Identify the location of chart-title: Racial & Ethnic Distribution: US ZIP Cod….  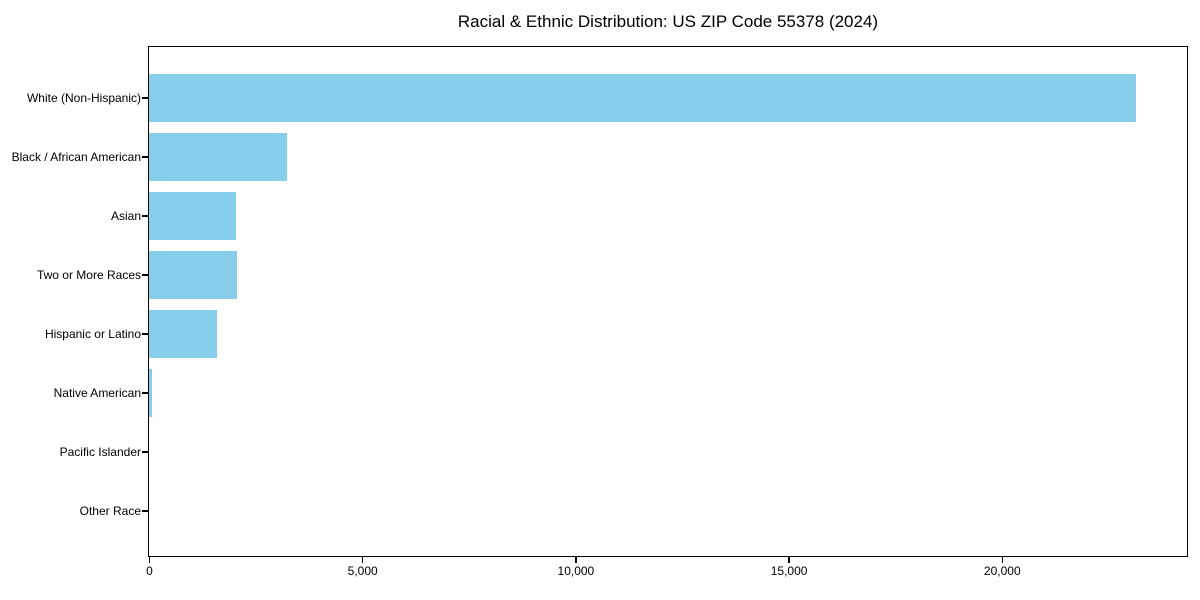
(668, 21).